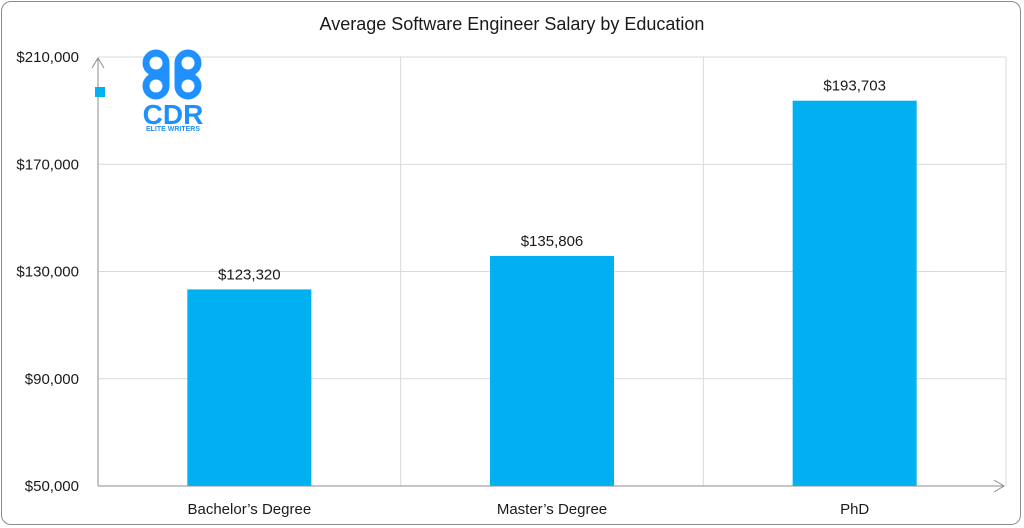 The height and width of the screenshot is (528, 1024). I want to click on x-axis-arrow-icon, so click(999, 486).